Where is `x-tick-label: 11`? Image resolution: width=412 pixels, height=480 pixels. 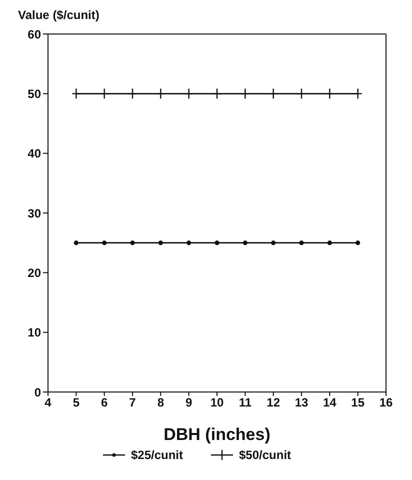 x-tick-label: 11 is located at coordinates (245, 403).